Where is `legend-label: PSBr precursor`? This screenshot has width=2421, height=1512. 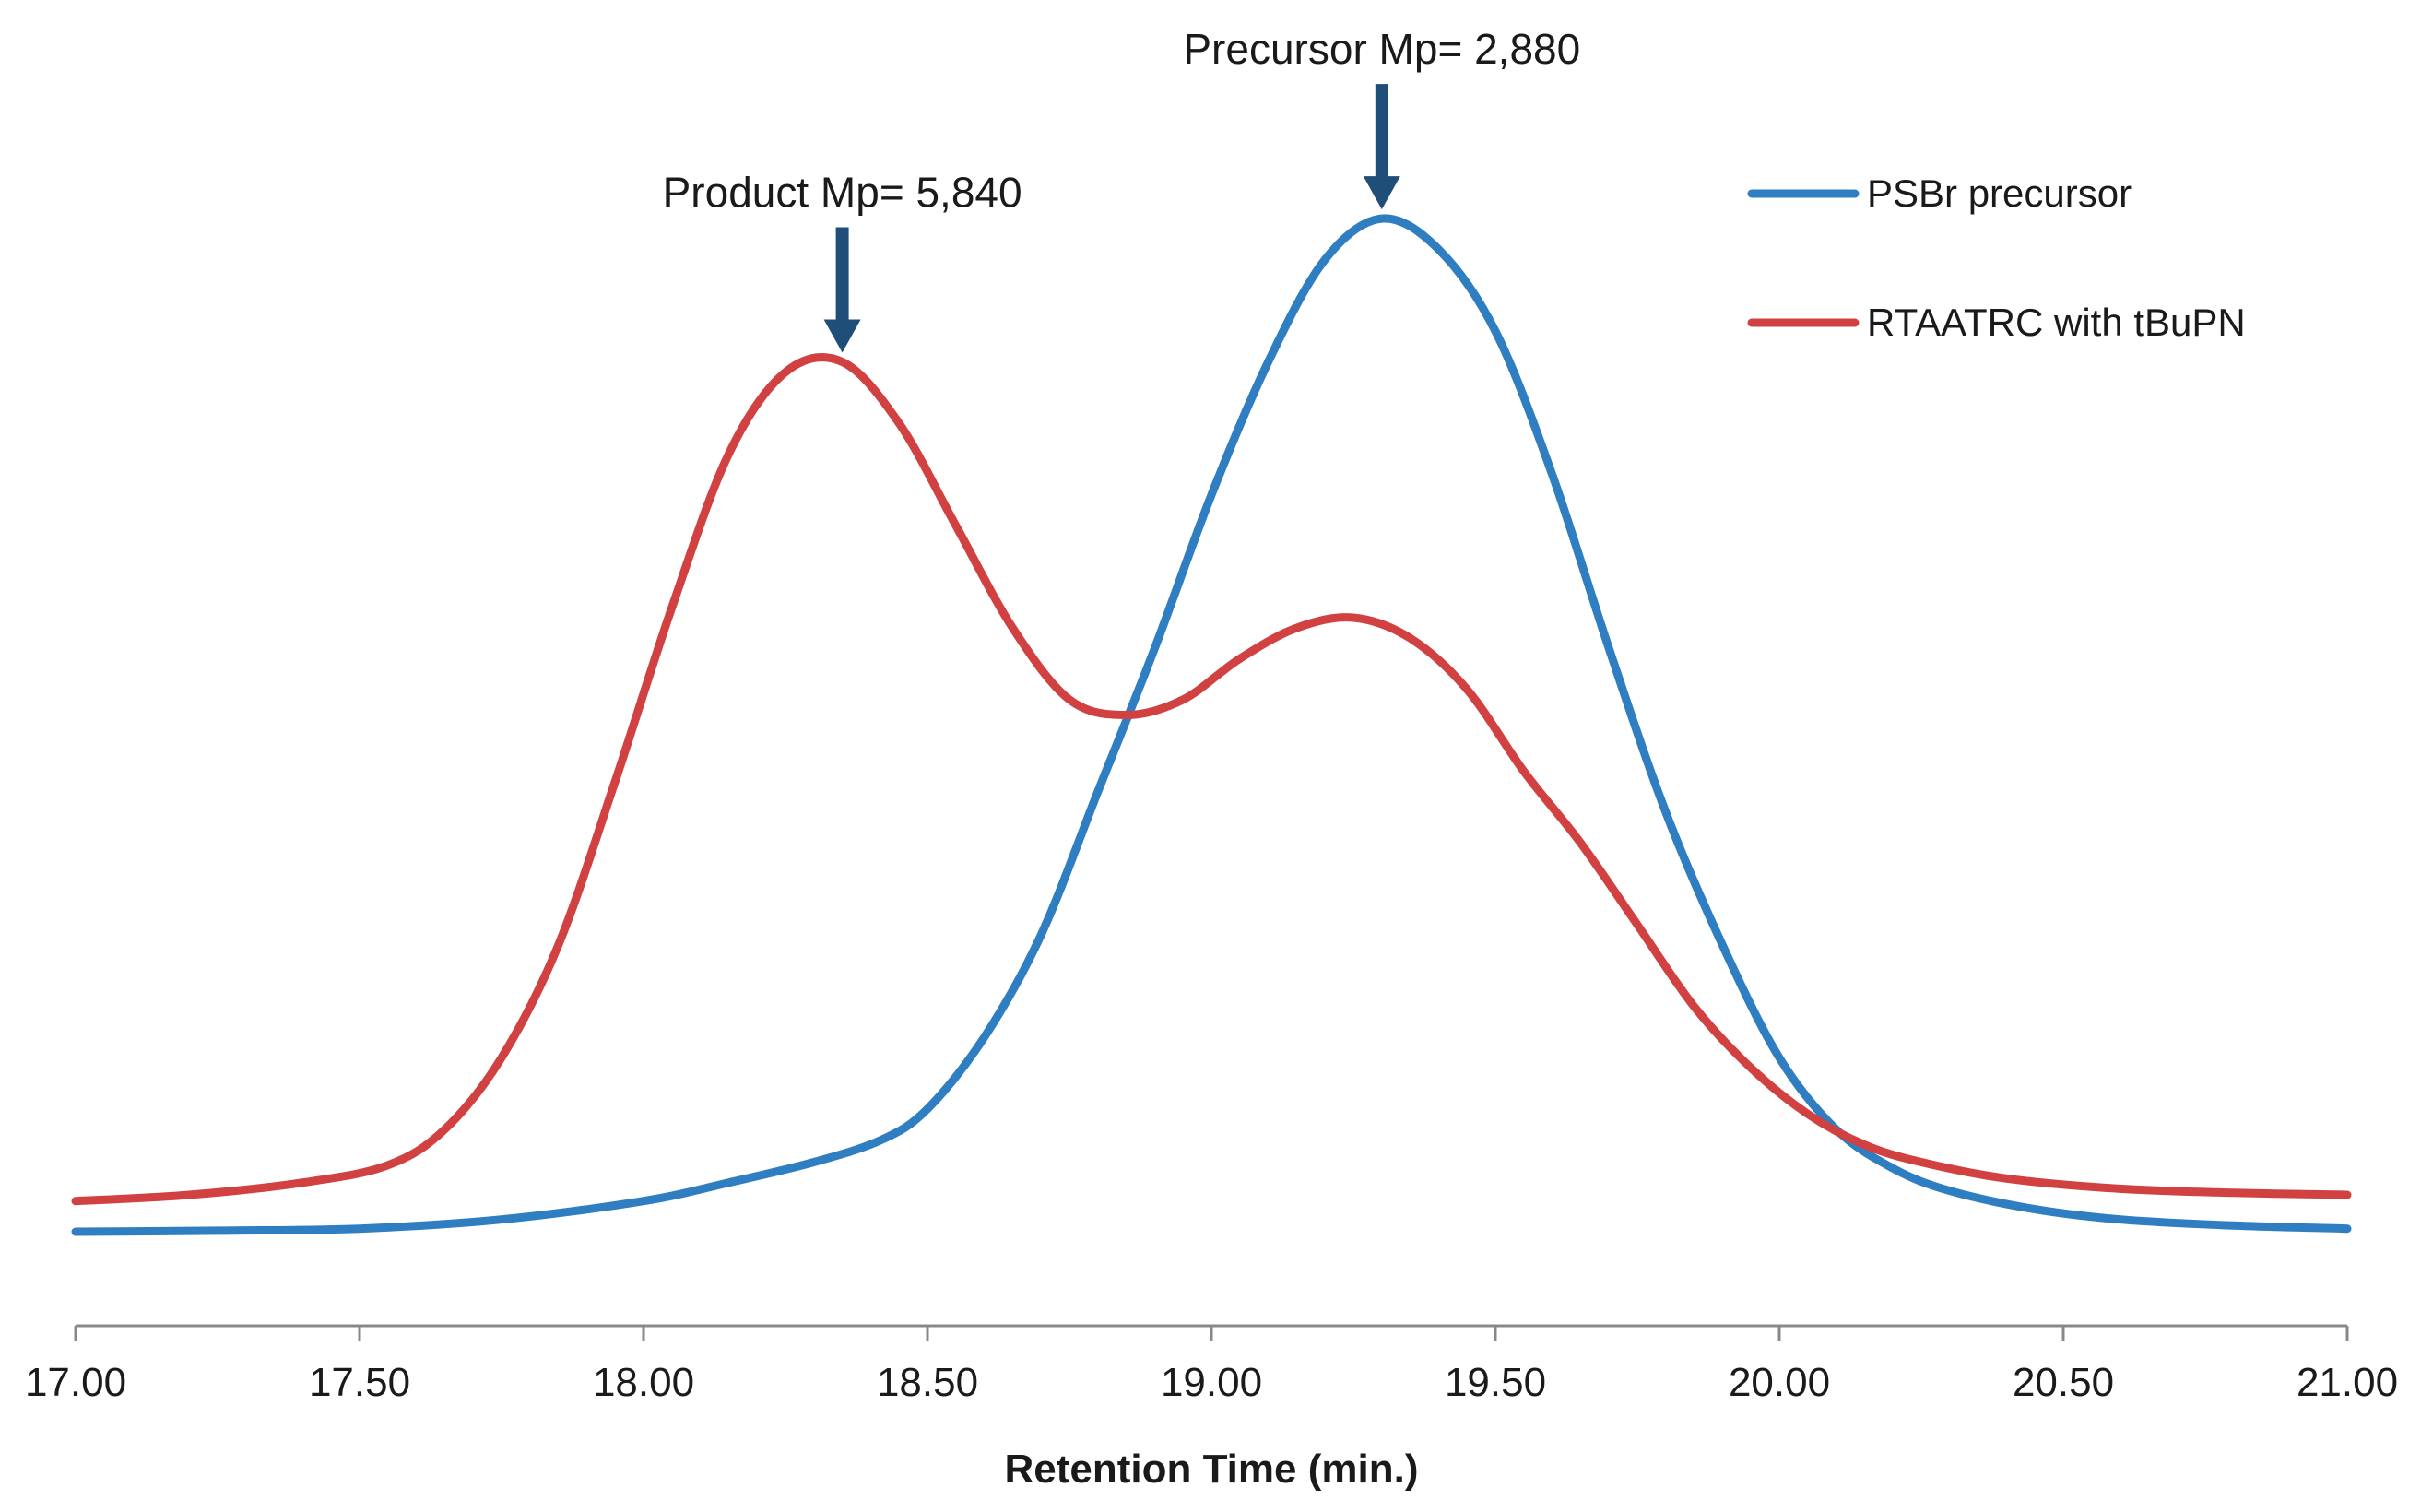 legend-label: PSBr precursor is located at coordinates (1999, 193).